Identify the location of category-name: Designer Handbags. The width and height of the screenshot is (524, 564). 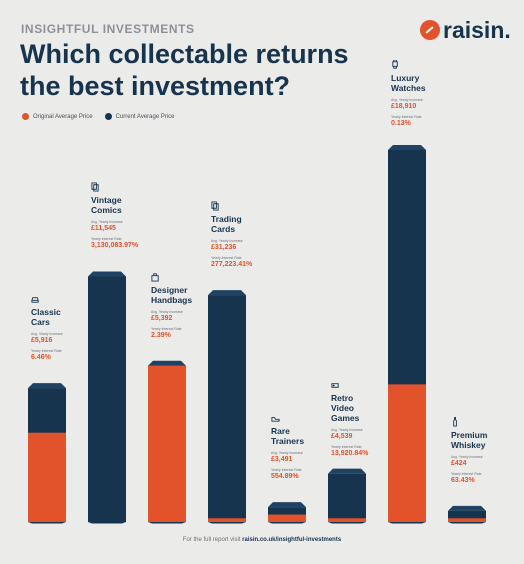
(172, 294).